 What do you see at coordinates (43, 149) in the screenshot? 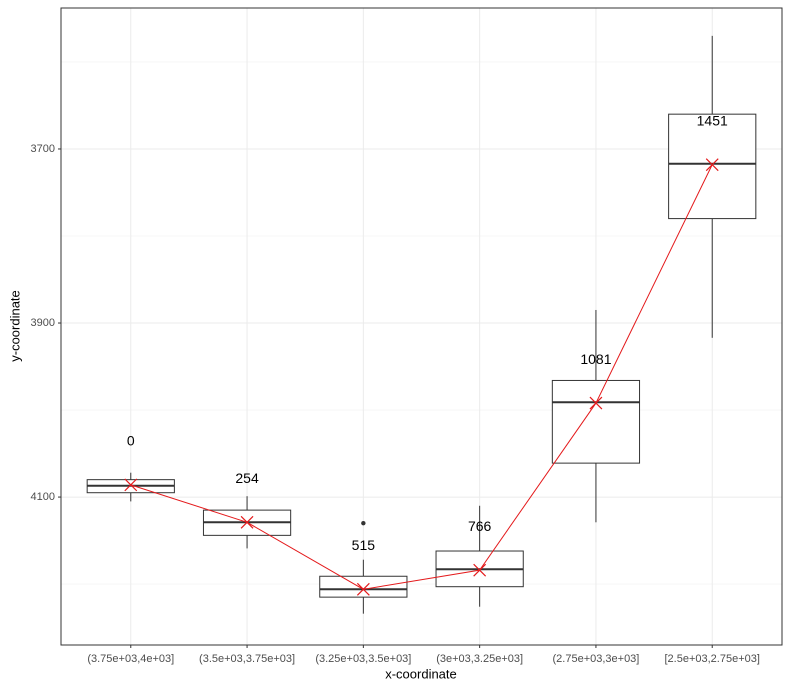
I see `y-tick-label: 3700` at bounding box center [43, 149].